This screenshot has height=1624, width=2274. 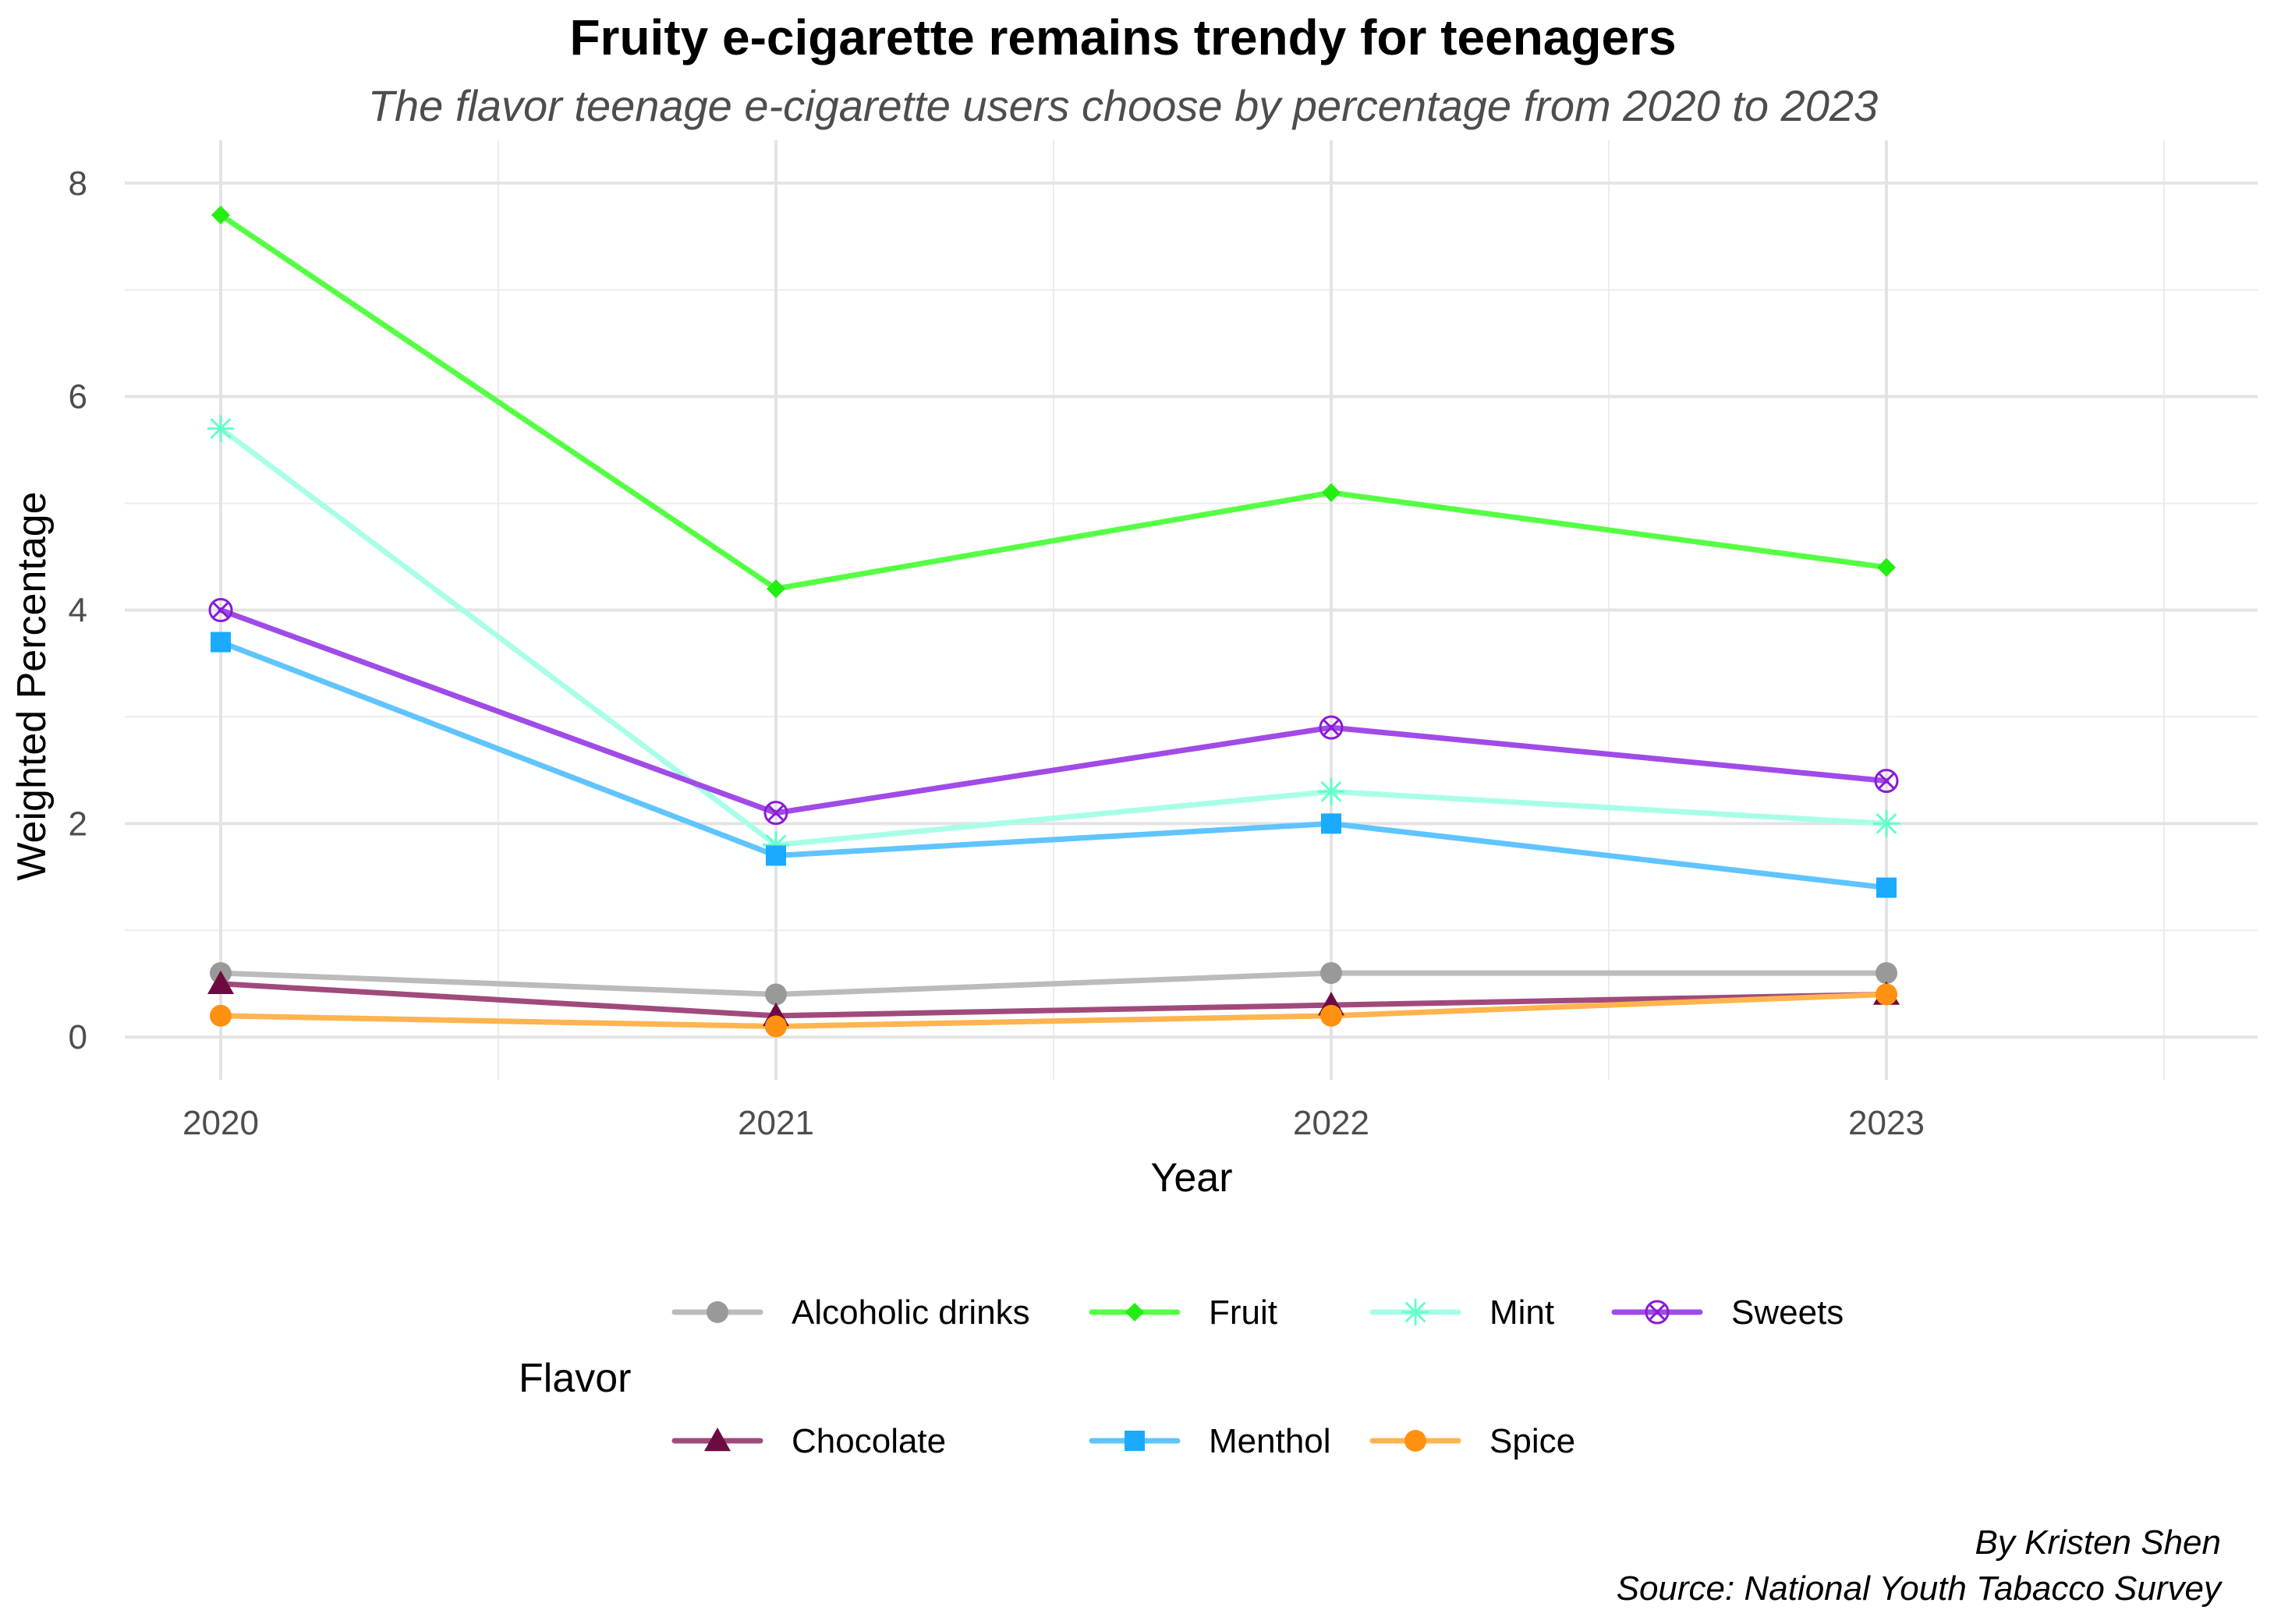 What do you see at coordinates (1243, 1312) in the screenshot?
I see `legend-label: Fruit` at bounding box center [1243, 1312].